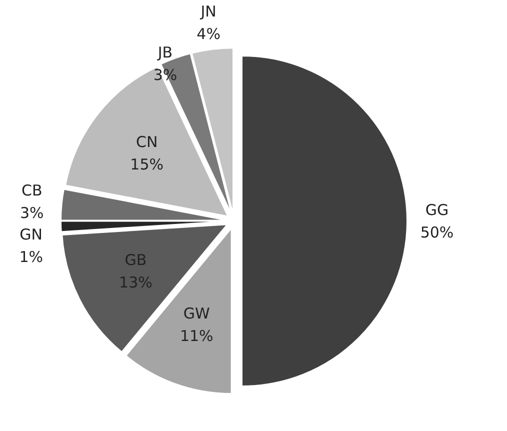 This screenshot has height=431, width=507. What do you see at coordinates (437, 232) in the screenshot?
I see `data-label: 50%` at bounding box center [437, 232].